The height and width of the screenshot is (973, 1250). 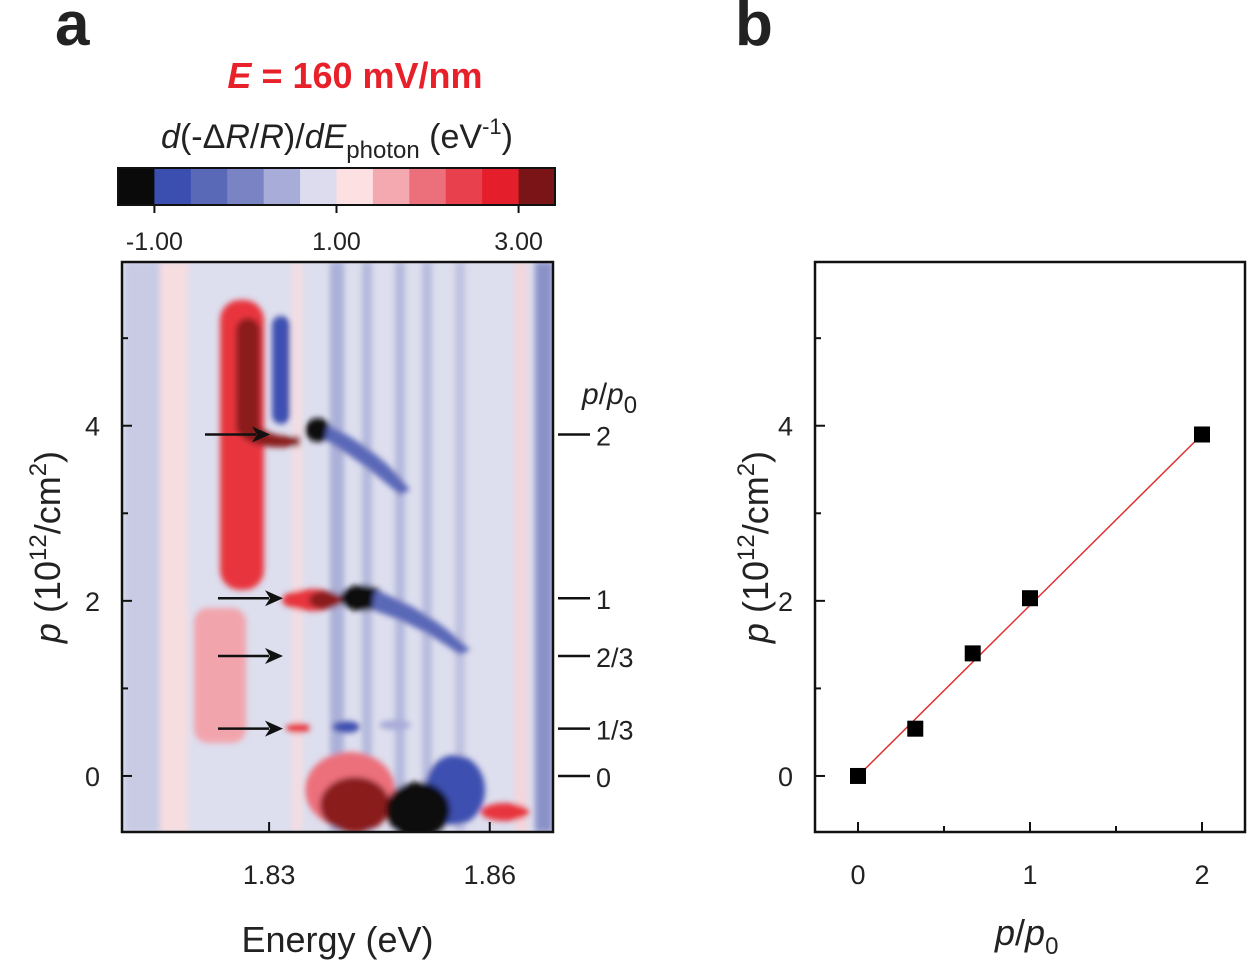 What do you see at coordinates (337, 939) in the screenshot?
I see `x-axis-label: Energy (eV)` at bounding box center [337, 939].